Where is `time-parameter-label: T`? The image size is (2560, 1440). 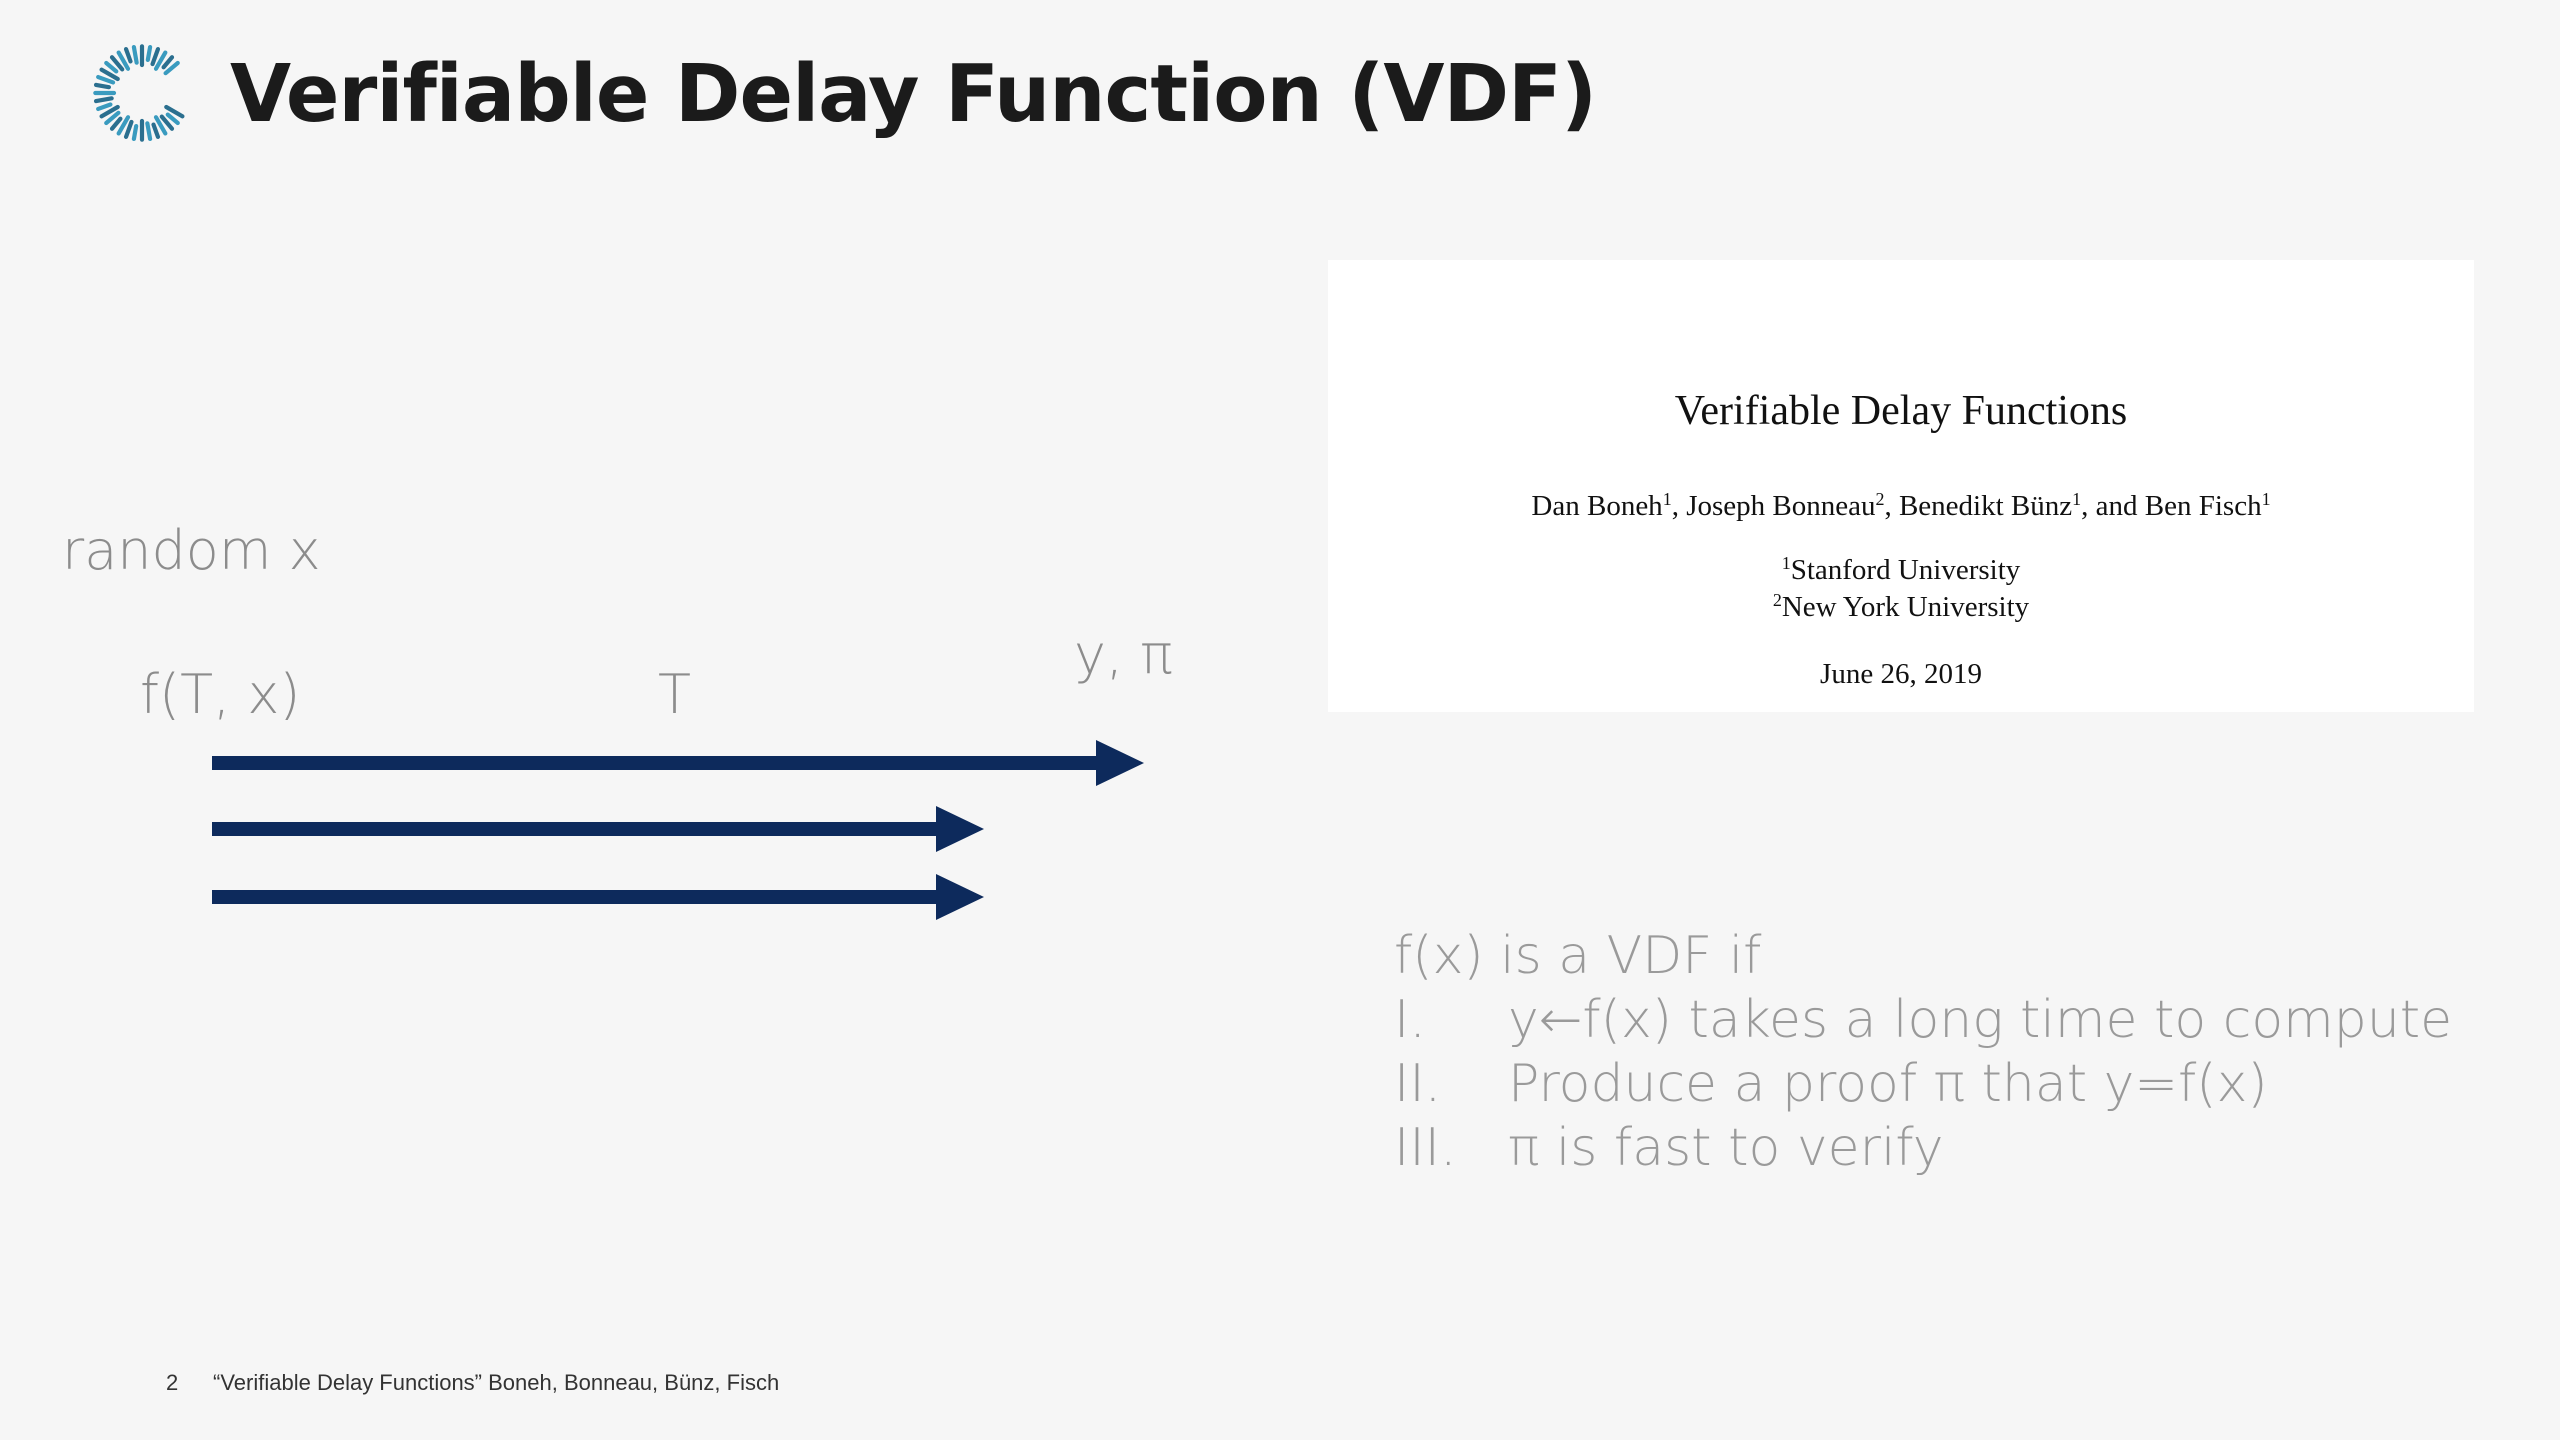 time-parameter-label: T is located at coordinates (674, 694).